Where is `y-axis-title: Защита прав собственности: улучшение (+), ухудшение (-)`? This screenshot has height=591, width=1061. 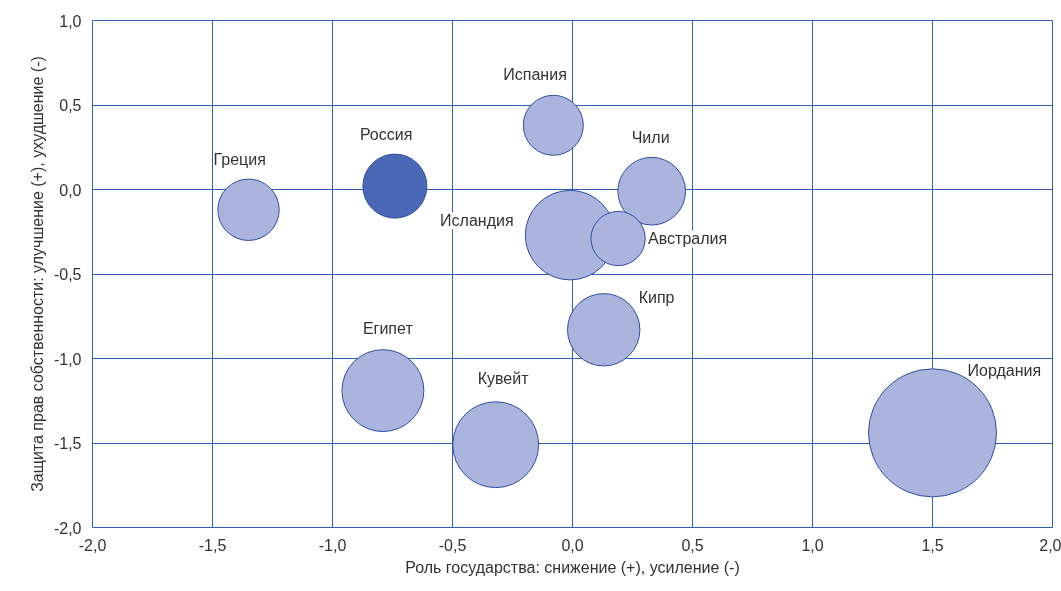
y-axis-title: Защита прав собственности: улучшение (+), ухудшение (-) is located at coordinates (37, 274).